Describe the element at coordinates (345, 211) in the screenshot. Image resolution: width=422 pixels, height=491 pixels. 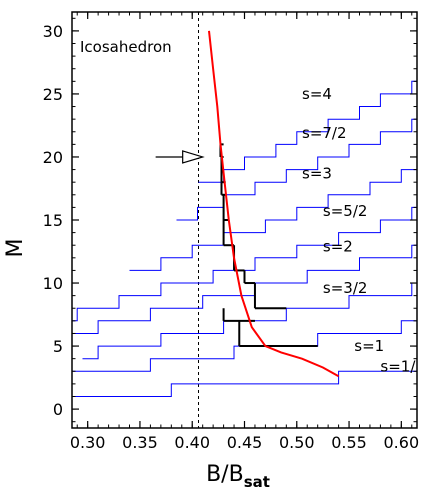
I see `series-label-3: s=5/2` at that location.